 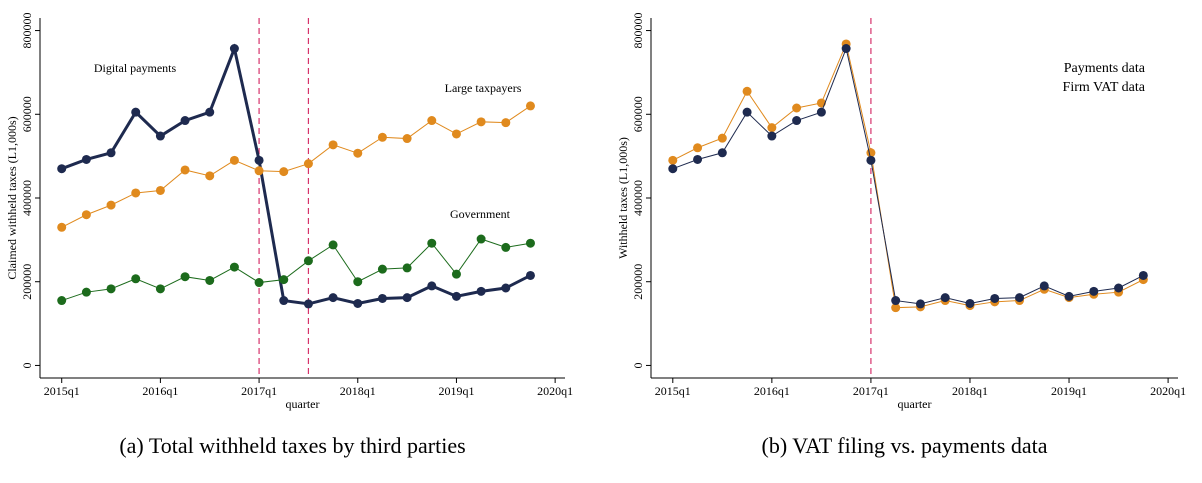 What do you see at coordinates (483, 88) in the screenshot?
I see `series-label: Large taxpayers` at bounding box center [483, 88].